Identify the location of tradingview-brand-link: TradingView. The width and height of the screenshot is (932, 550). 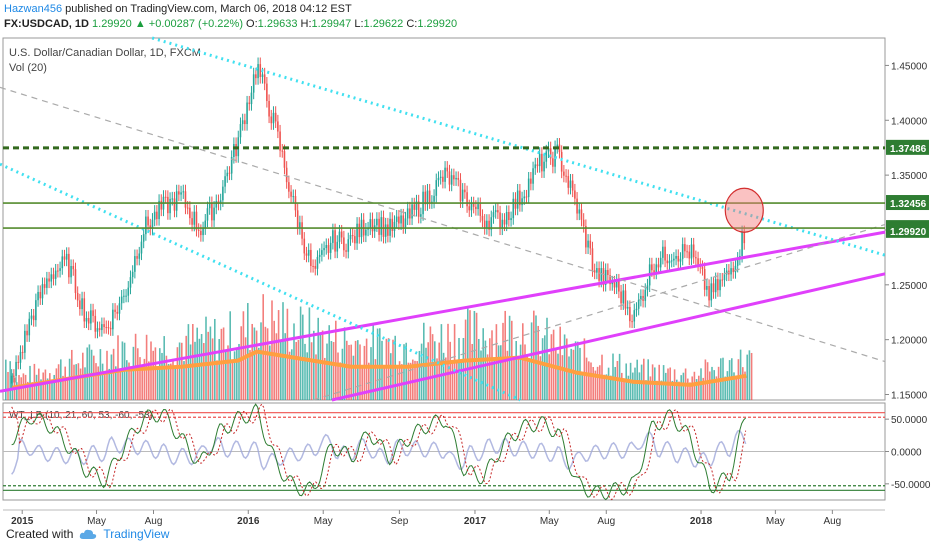
(136, 534).